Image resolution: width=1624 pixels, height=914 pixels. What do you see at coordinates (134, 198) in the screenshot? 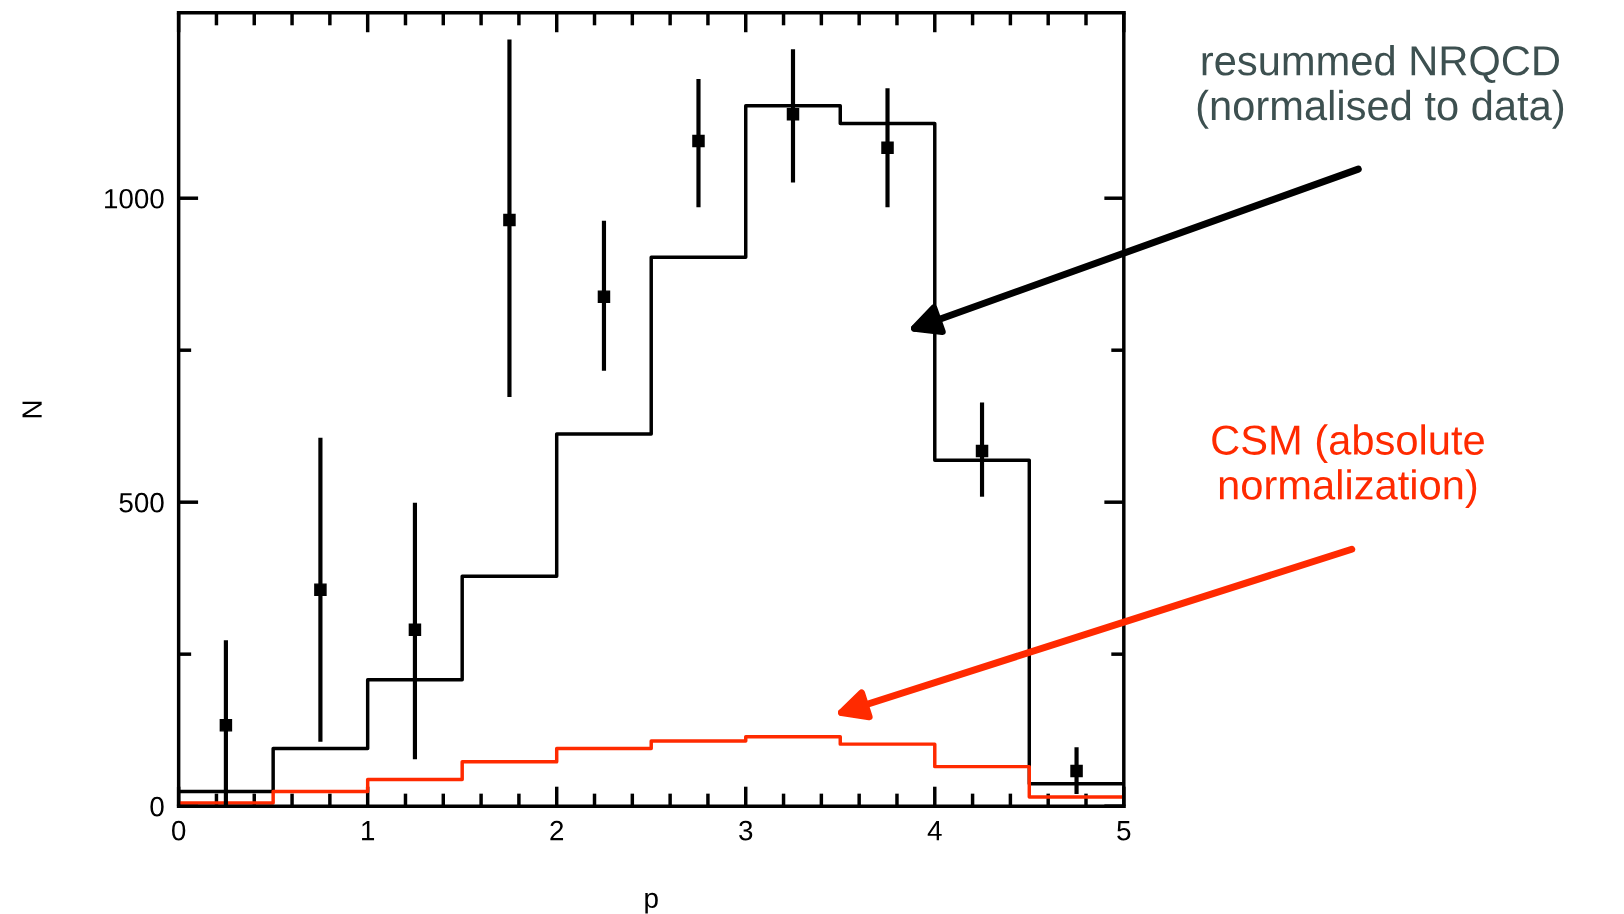
I see `y-tick-label: 1000` at bounding box center [134, 198].